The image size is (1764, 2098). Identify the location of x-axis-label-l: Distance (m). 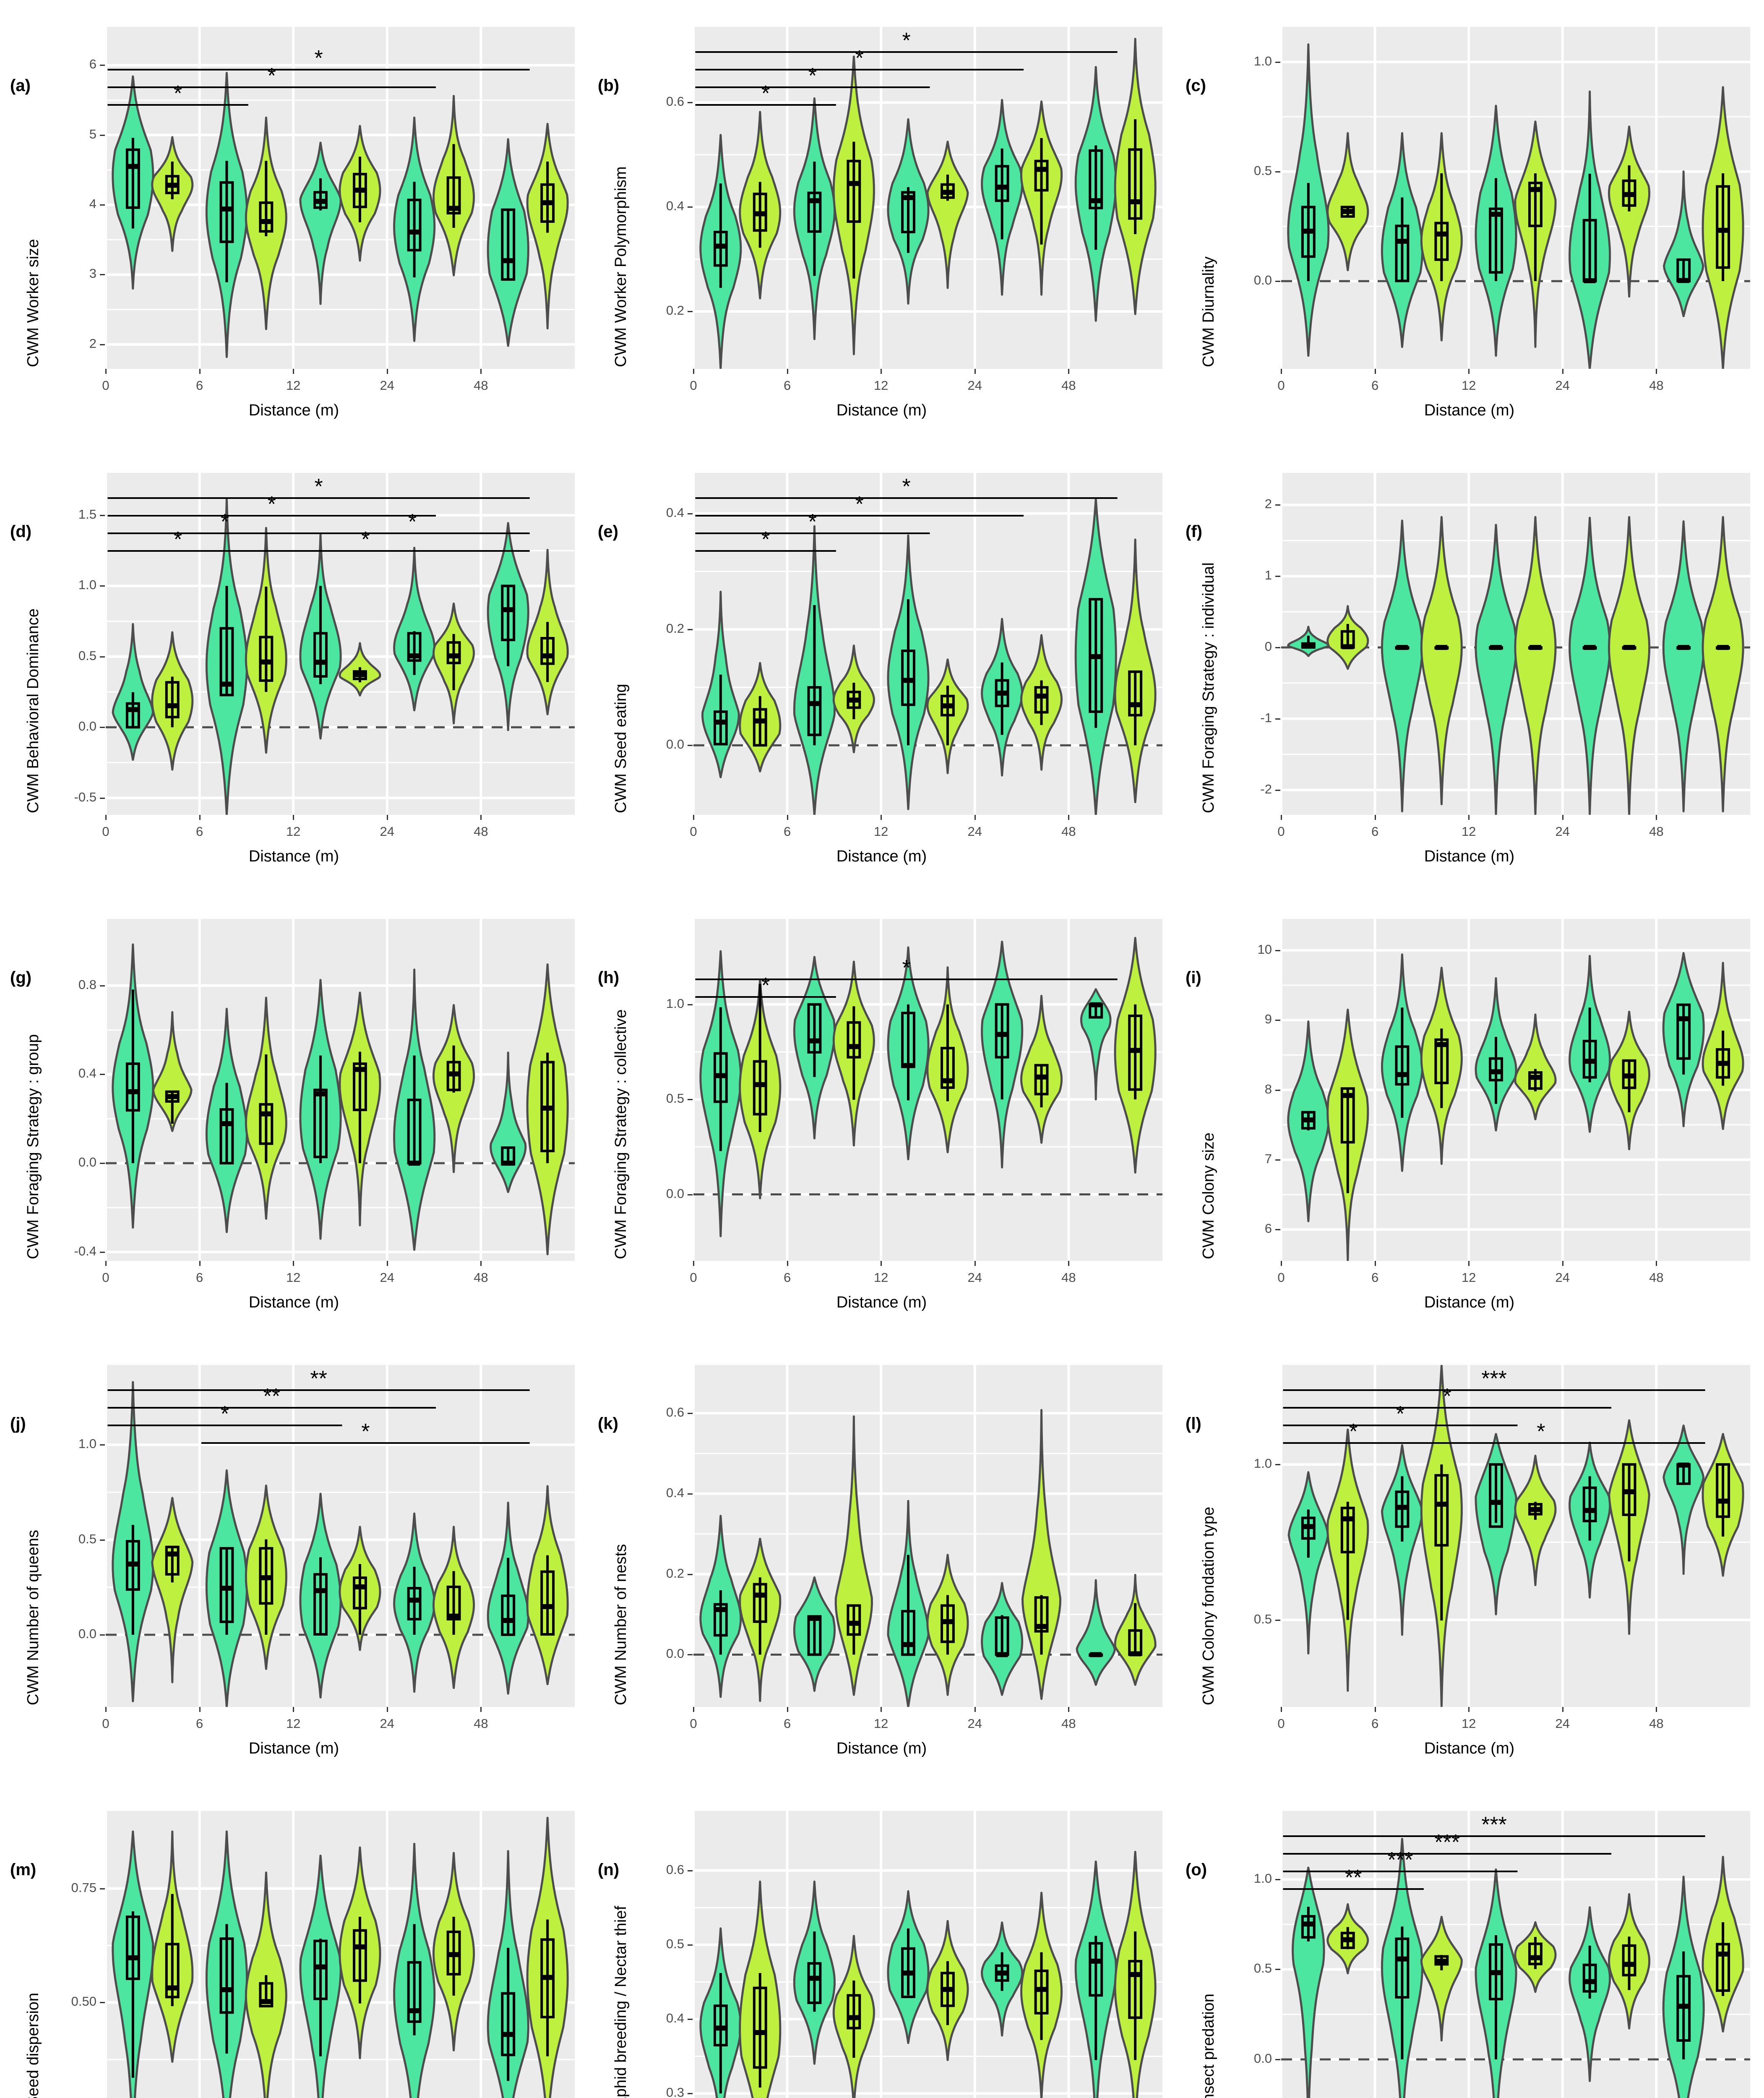
(1469, 1748).